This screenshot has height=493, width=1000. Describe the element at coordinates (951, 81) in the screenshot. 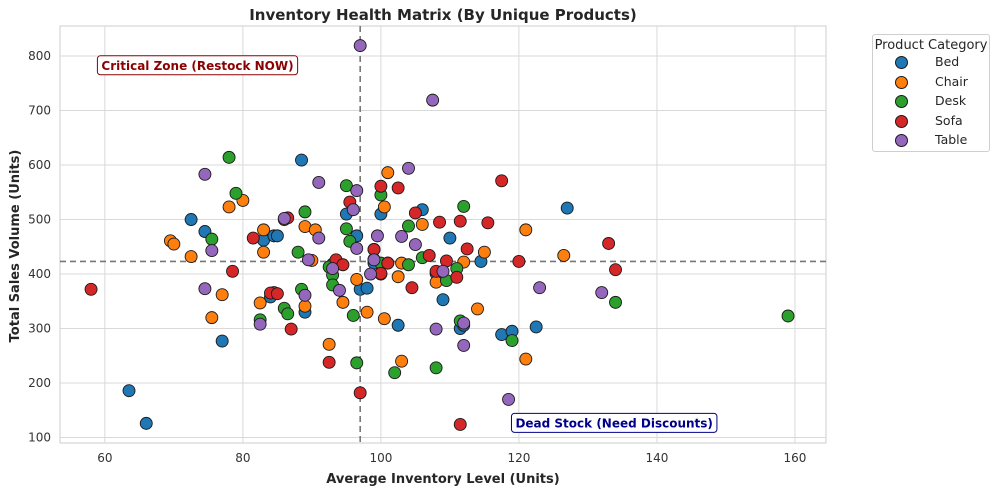

I see `legend-label: Chair` at that location.